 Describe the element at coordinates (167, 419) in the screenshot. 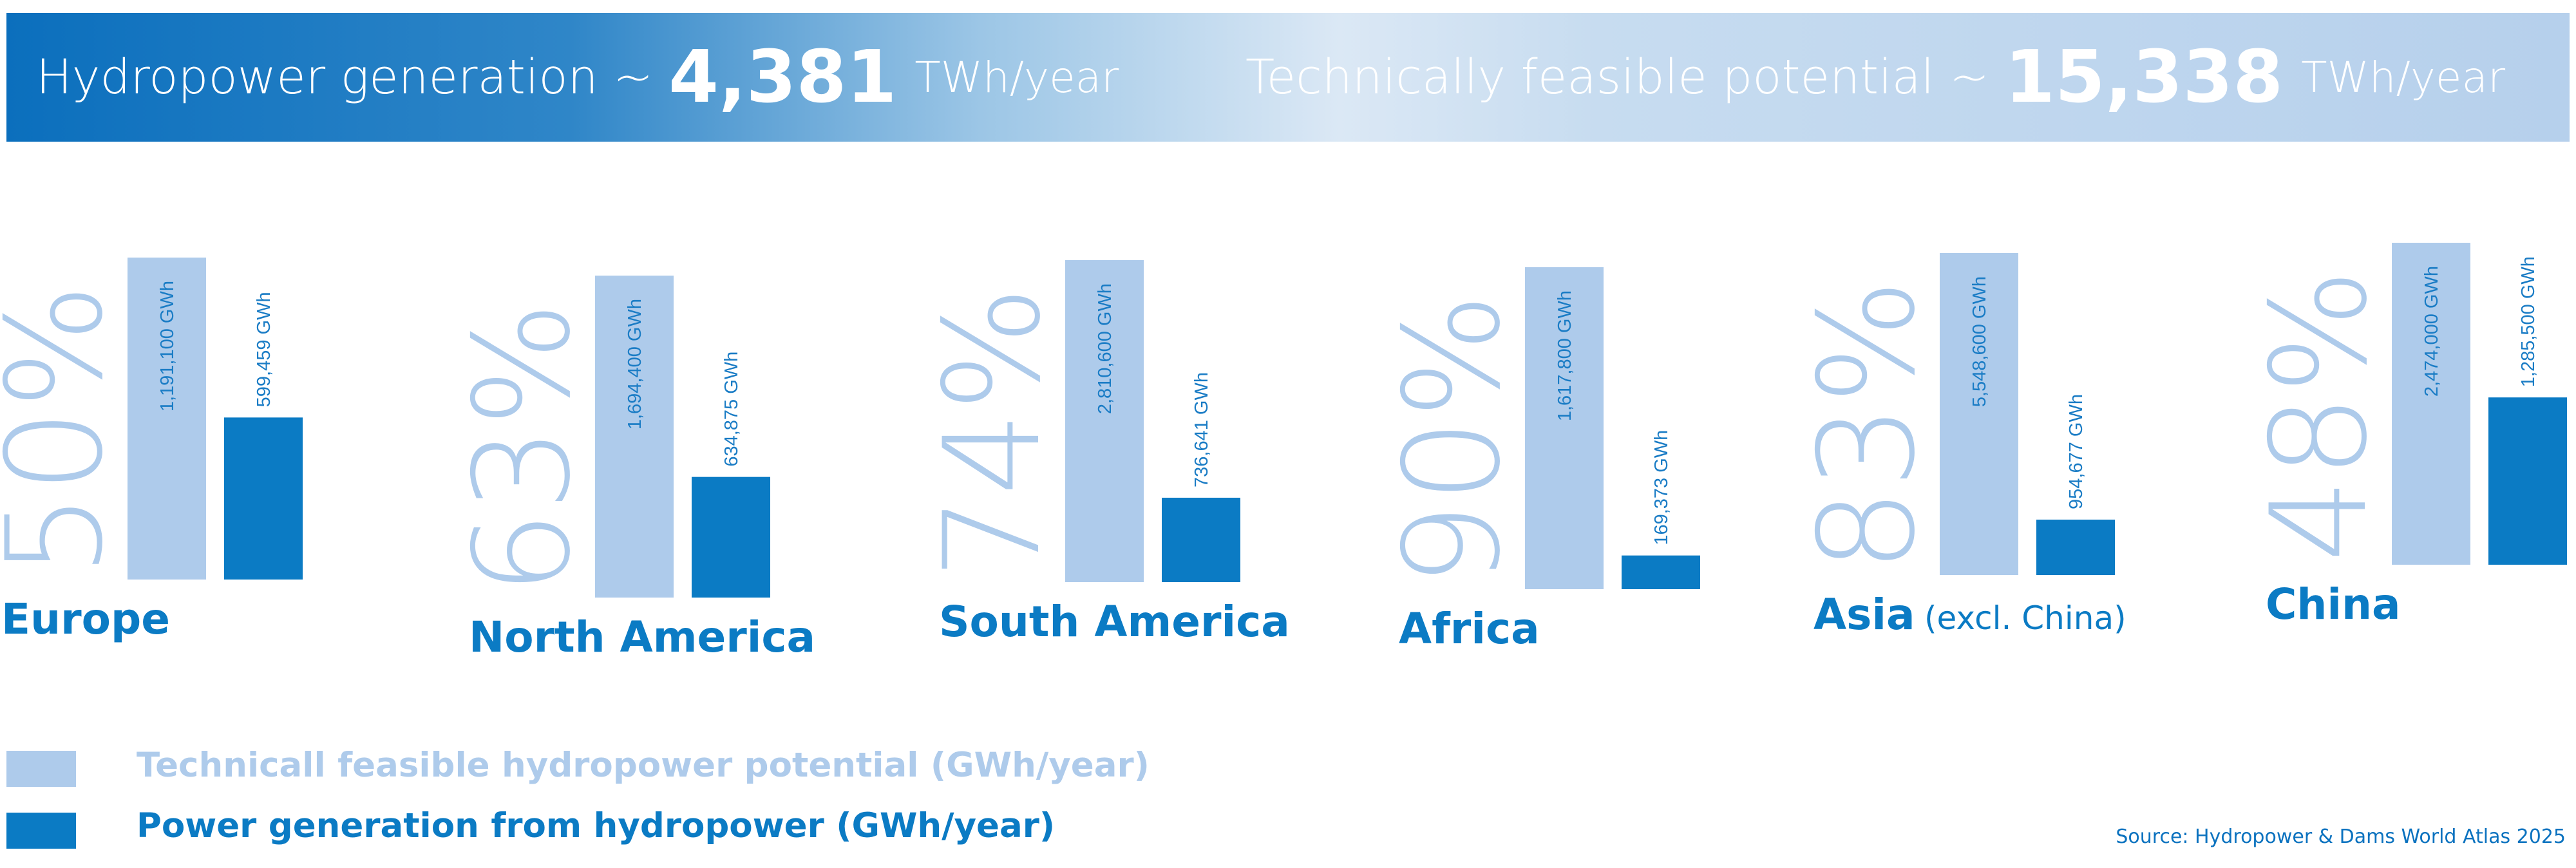

I see `bar-potential-europe` at that location.